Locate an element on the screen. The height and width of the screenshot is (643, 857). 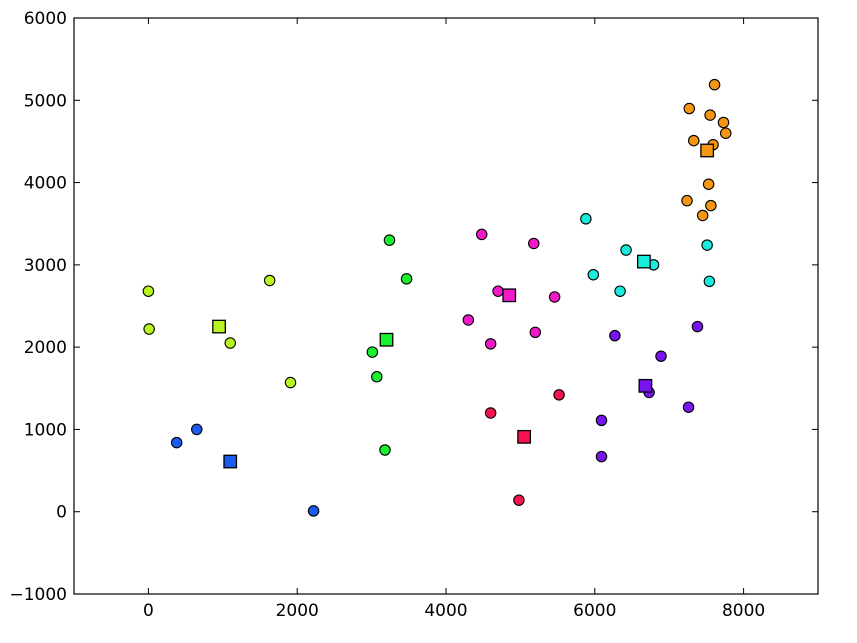
y-tick-label: 6000 is located at coordinates (45, 19).